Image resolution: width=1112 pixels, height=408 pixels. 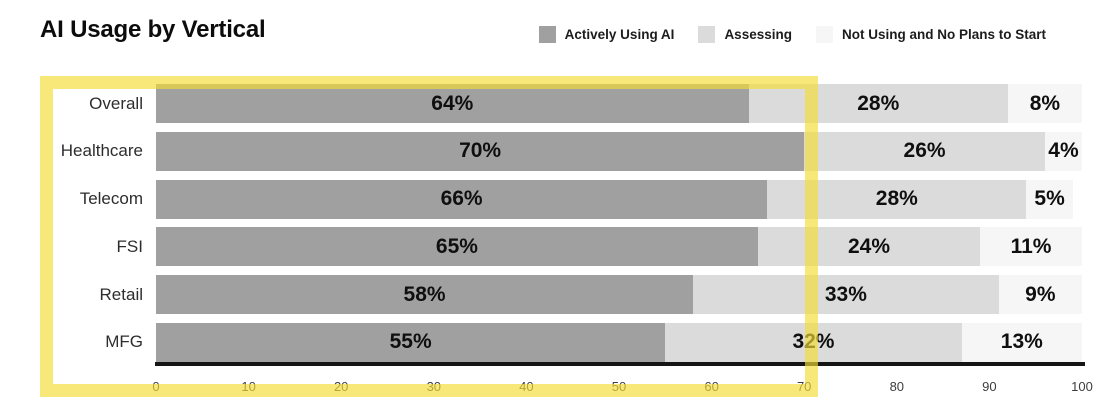 I want to click on segment-value-label: 13%, so click(x=1021, y=342).